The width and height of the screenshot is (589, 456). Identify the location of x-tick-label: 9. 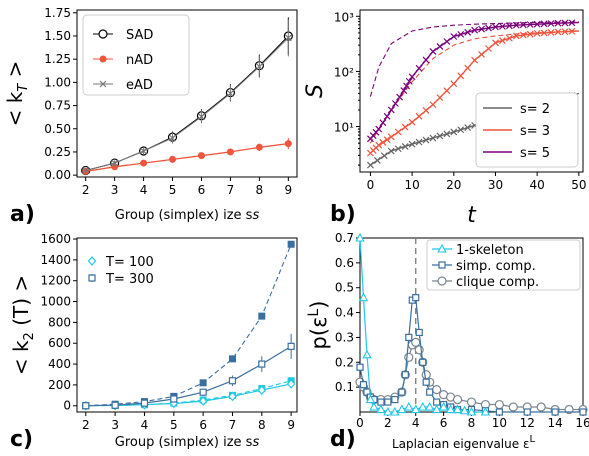
(288, 190).